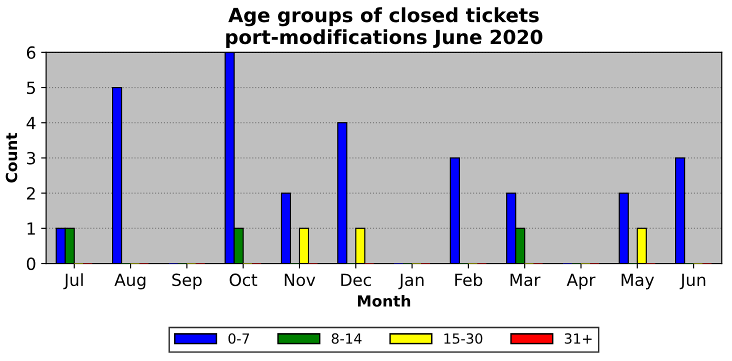  Describe the element at coordinates (31, 52) in the screenshot. I see `y-tick-label: 6` at that location.